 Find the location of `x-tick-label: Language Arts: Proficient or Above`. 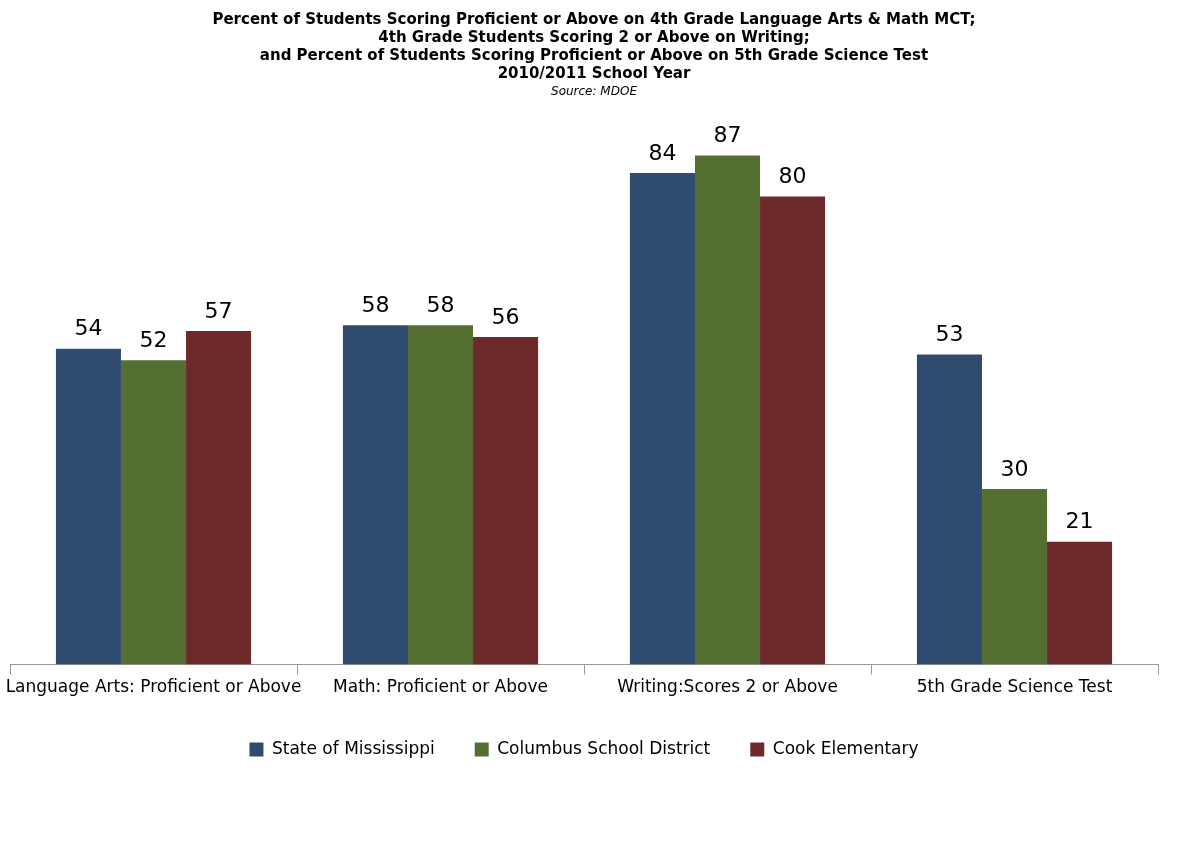

x-tick-label: Language Arts: Proficient or Above is located at coordinates (153, 686).